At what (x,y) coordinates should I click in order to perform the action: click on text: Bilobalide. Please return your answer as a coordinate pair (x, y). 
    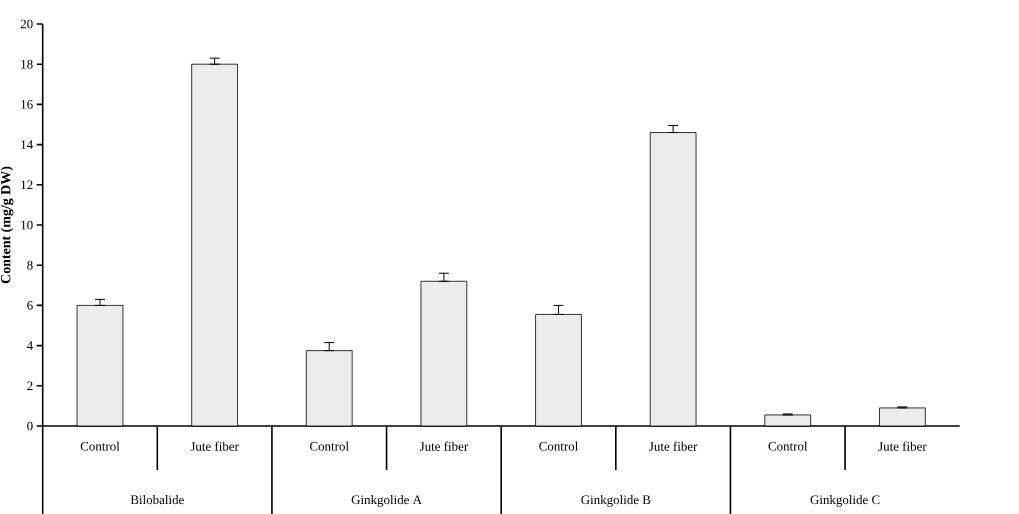
    Looking at the image, I should click on (157, 500).